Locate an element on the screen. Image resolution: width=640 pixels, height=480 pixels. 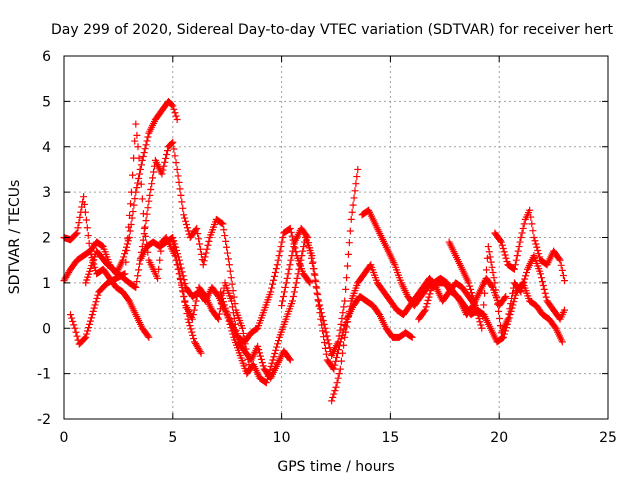
x-tick-label: 5 is located at coordinates (172, 438).